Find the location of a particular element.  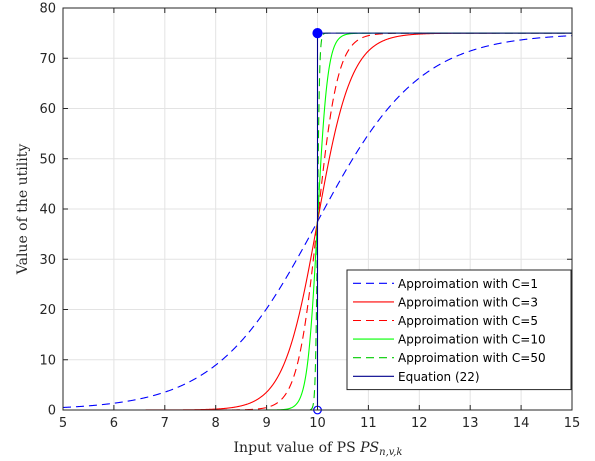

x-axis-label: Input value of PS PSn,v,k is located at coordinates (318, 449).